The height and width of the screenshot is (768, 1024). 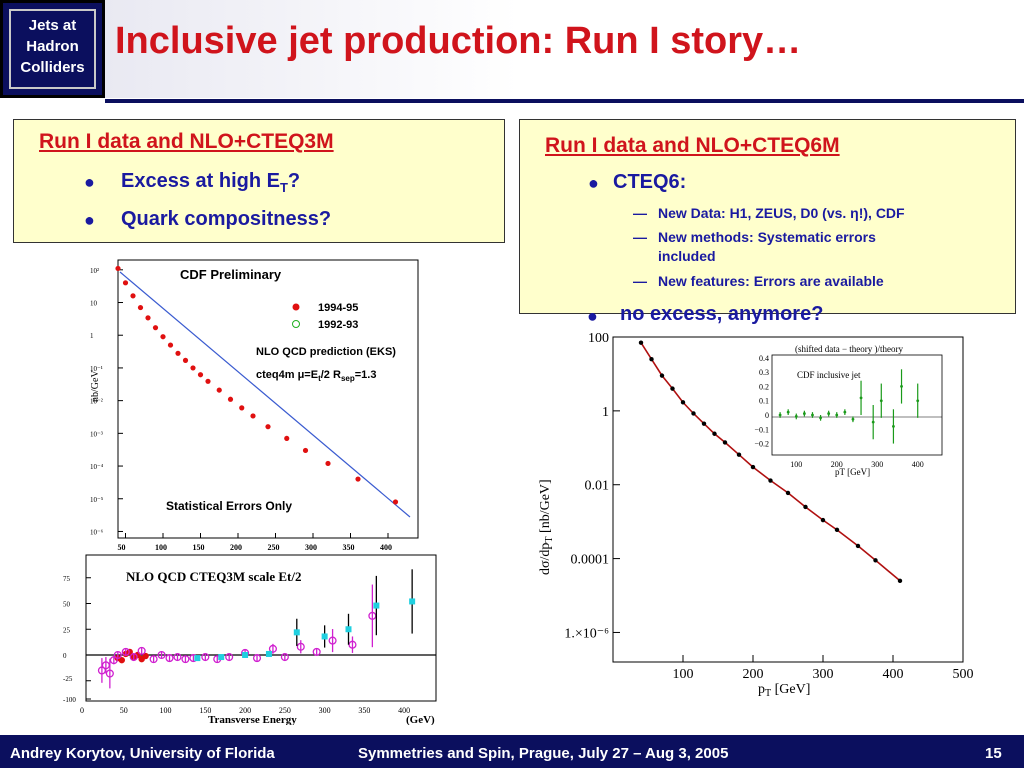 What do you see at coordinates (338, 325) in the screenshot?
I see `legend-label-1992: 1992-93` at bounding box center [338, 325].